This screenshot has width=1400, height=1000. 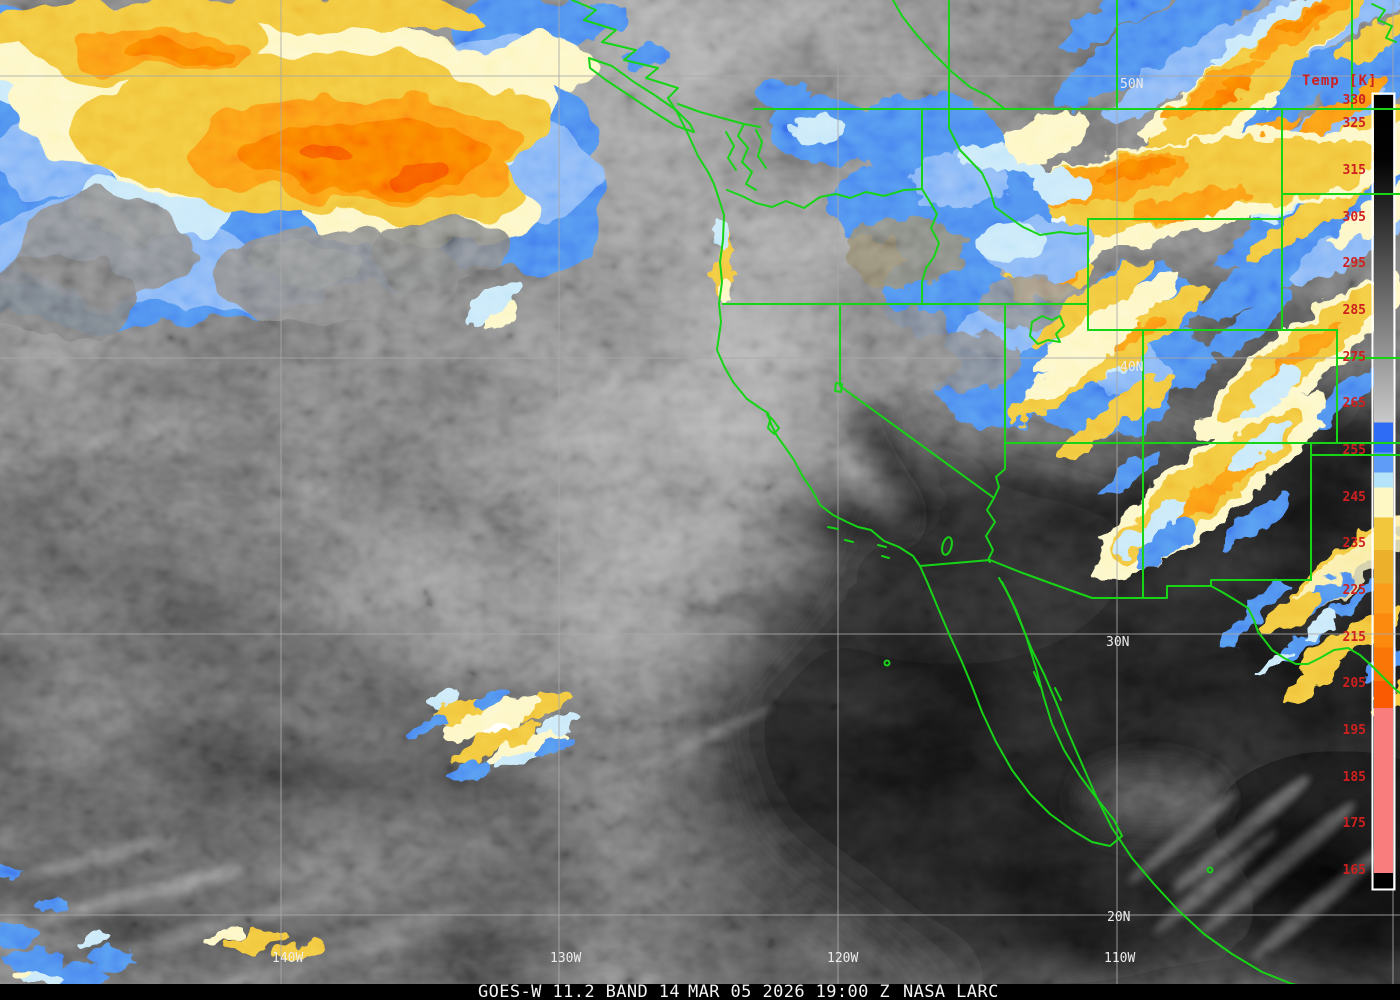 I want to click on colorbar-tick: 195, so click(x=1354, y=730).